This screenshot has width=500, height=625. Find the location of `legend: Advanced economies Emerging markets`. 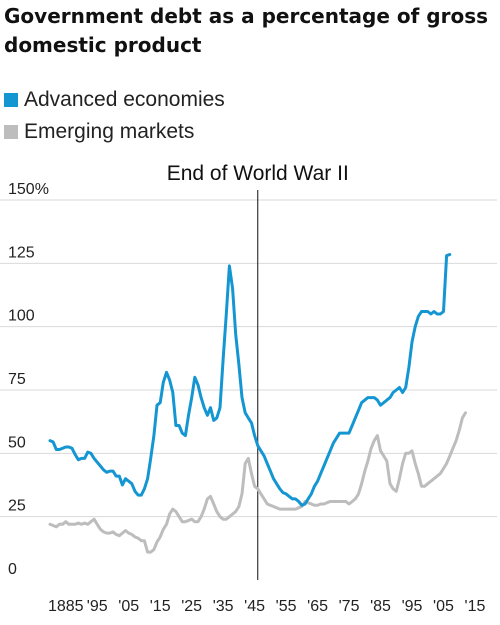

legend: Advanced economies Emerging markets is located at coordinates (114, 116).